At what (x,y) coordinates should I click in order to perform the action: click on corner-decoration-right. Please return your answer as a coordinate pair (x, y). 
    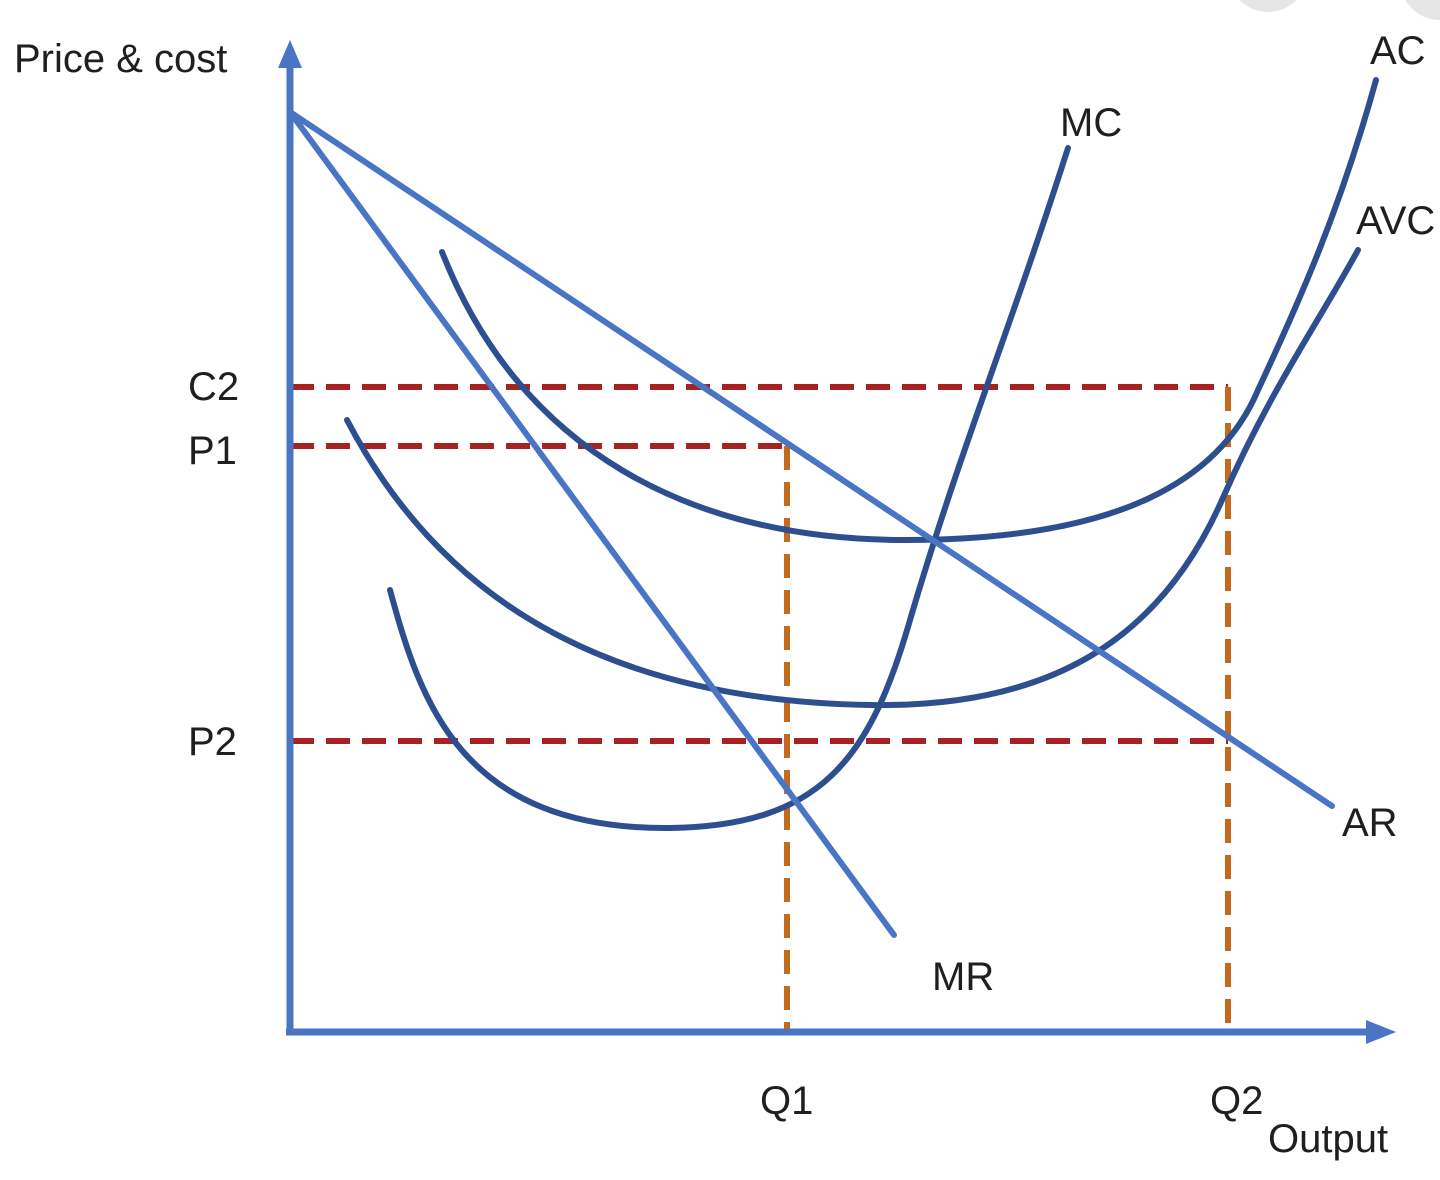
    Looking at the image, I should click on (1422, 10).